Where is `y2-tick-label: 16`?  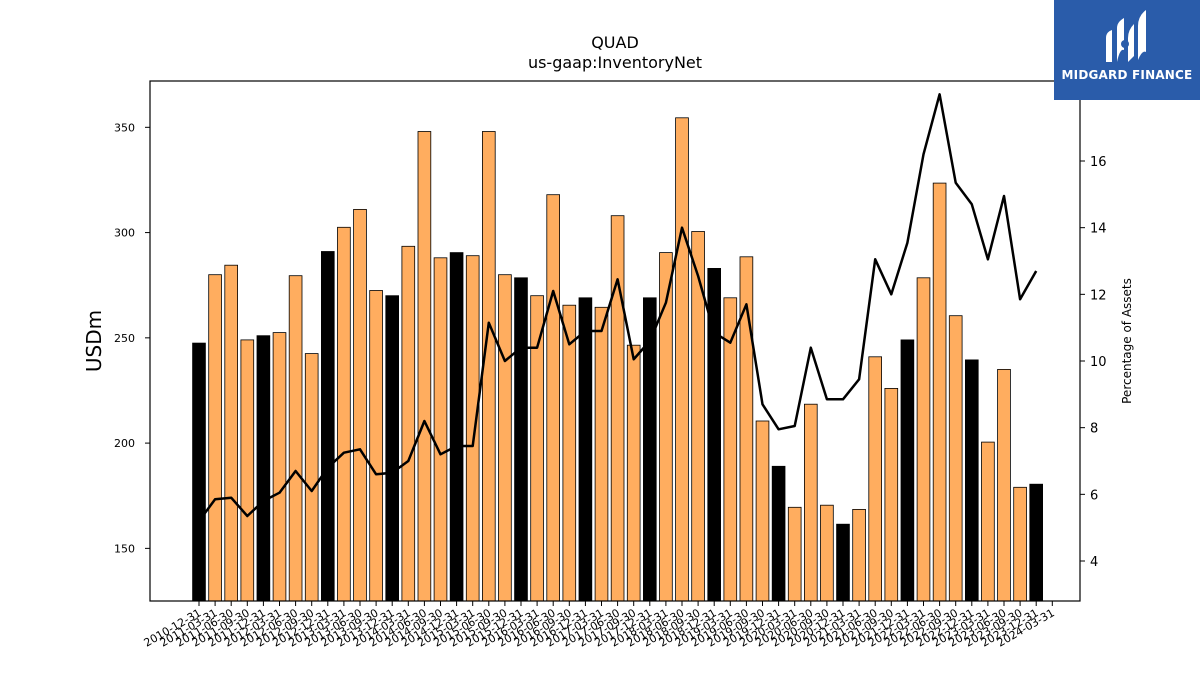
y2-tick-label: 16 is located at coordinates (1098, 162).